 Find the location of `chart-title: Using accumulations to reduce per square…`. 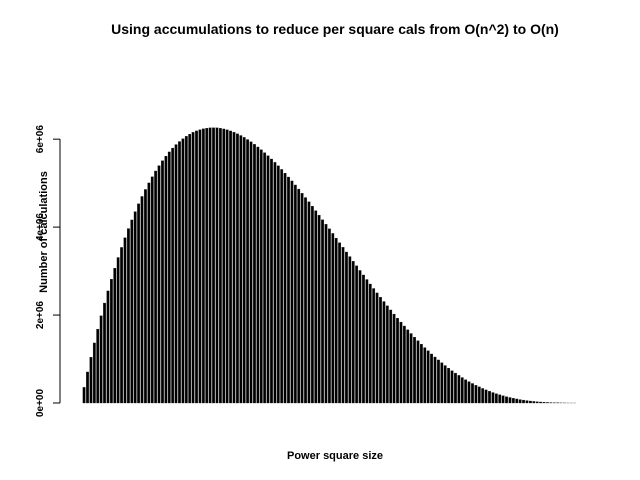

chart-title: Using accumulations to reduce per square… is located at coordinates (335, 29).